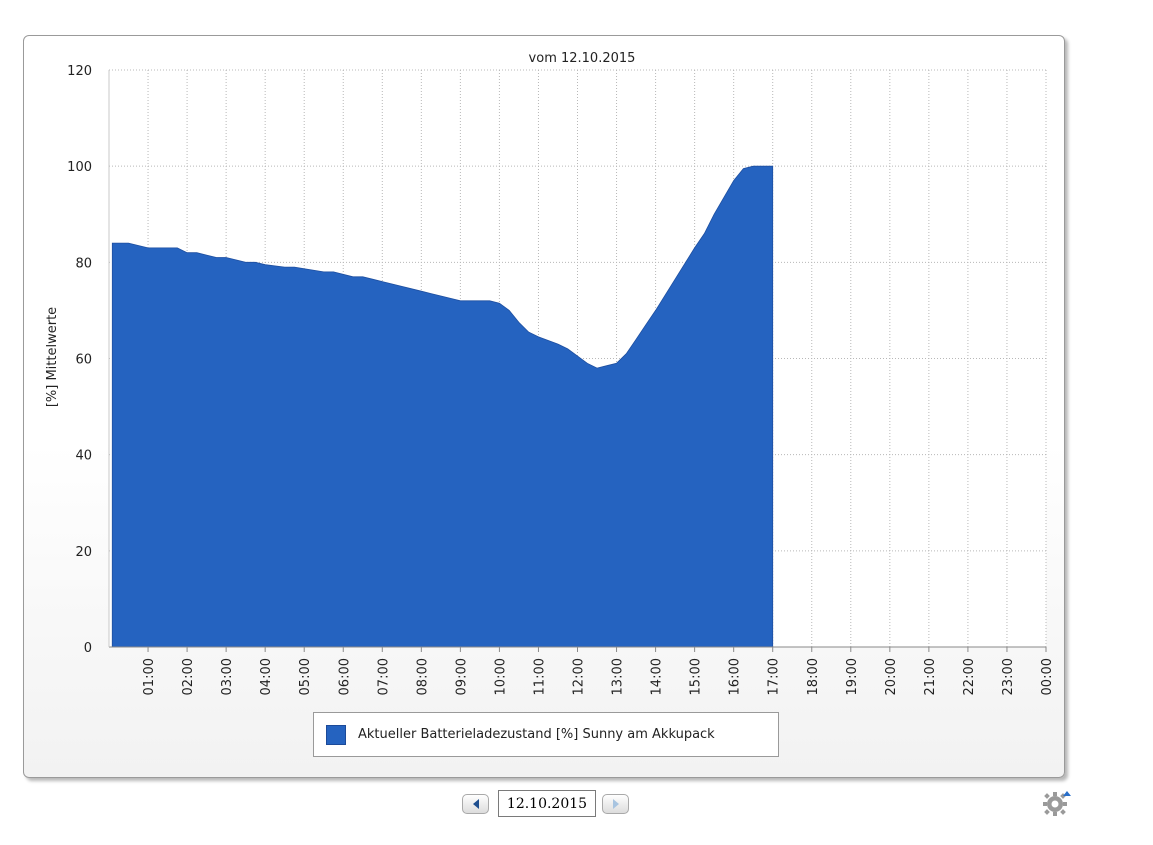 This screenshot has height=845, width=1153. Describe the element at coordinates (422, 676) in the screenshot. I see `x-tick-label: 08:00` at that location.